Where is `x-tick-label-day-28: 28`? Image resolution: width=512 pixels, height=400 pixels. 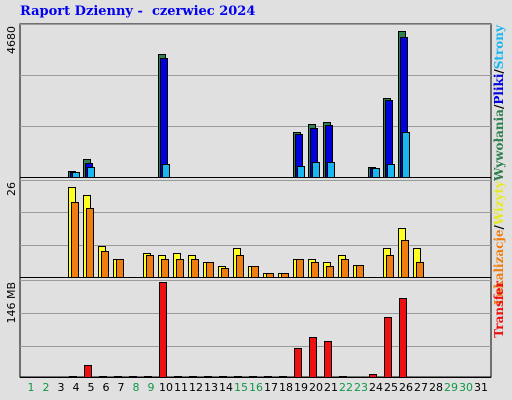 x-tick-label-day-28: 28 is located at coordinates (436, 387).